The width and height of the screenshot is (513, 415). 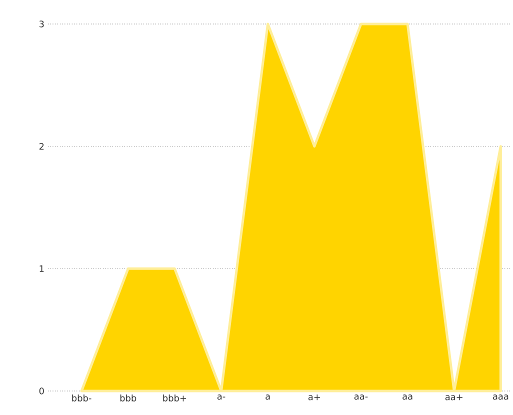 What do you see at coordinates (500, 397) in the screenshot?
I see `x-tick-label: aaa` at bounding box center [500, 397].